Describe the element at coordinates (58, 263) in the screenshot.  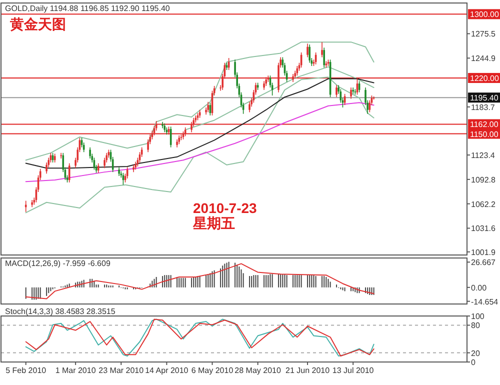
I see `chart-title: MACD(12,26,9) -7.959 -6.609` at that location.